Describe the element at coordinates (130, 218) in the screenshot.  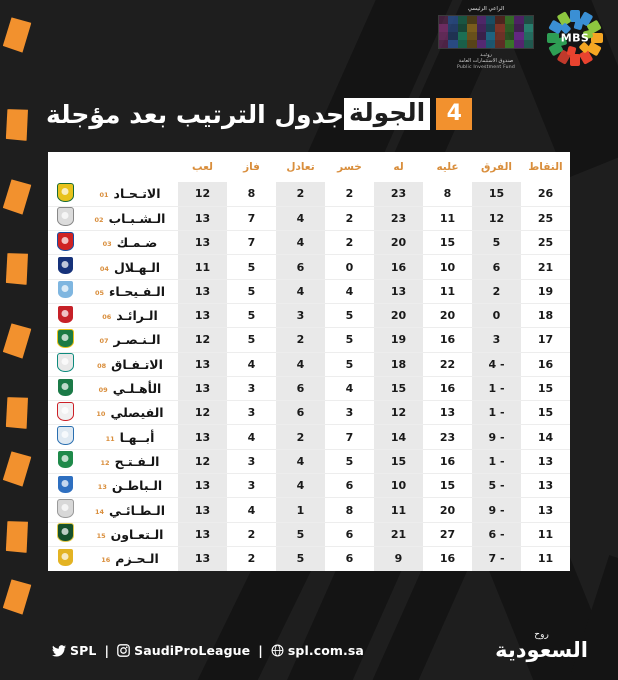
I see `cell-team: الـشـبـاب 02` at that location.